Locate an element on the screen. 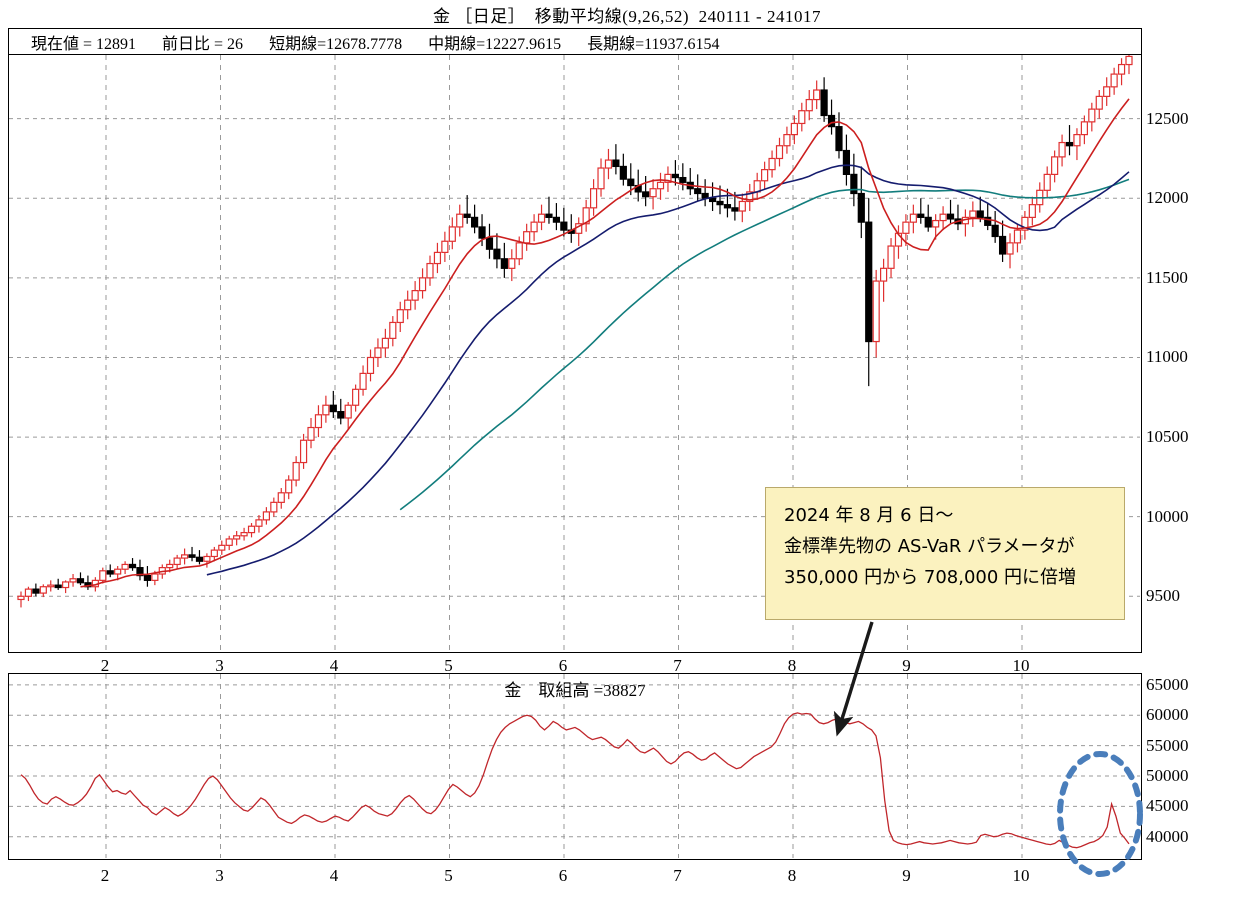  y-tick-label: 9500 is located at coordinates (1163, 596).